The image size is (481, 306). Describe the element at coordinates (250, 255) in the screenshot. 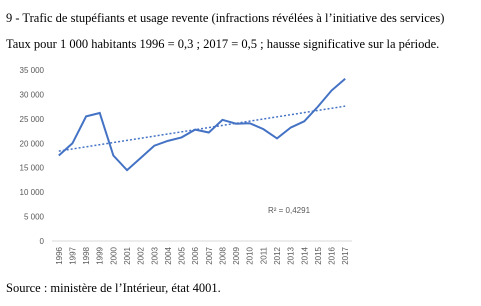

I see `x-tick-label: 2010` at that location.